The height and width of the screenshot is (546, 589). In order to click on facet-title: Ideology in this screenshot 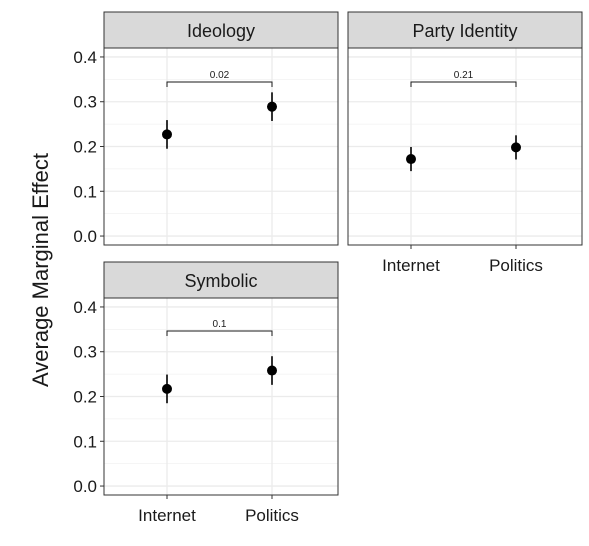, I will do `click(221, 31)`.